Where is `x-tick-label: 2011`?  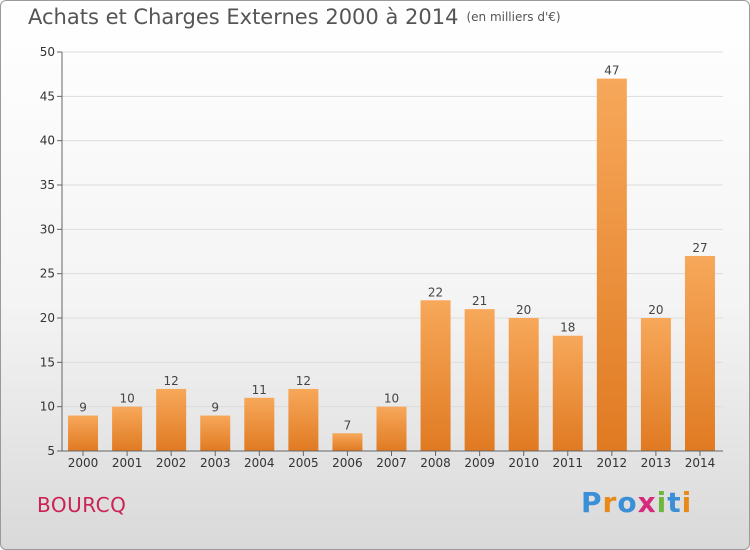
x-tick-label: 2011 is located at coordinates (567, 463).